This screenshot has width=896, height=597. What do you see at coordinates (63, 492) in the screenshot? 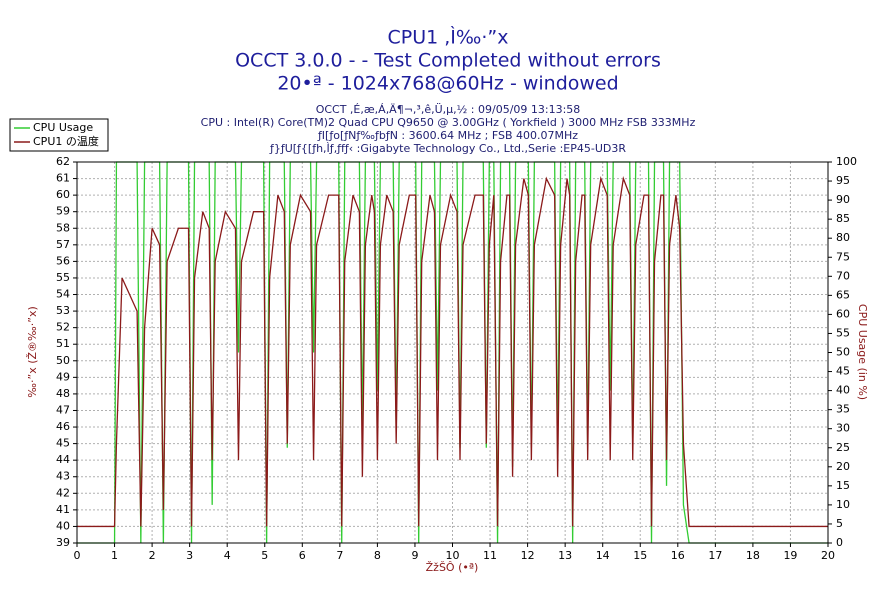
I see `y-tick-label: 42` at bounding box center [63, 492].